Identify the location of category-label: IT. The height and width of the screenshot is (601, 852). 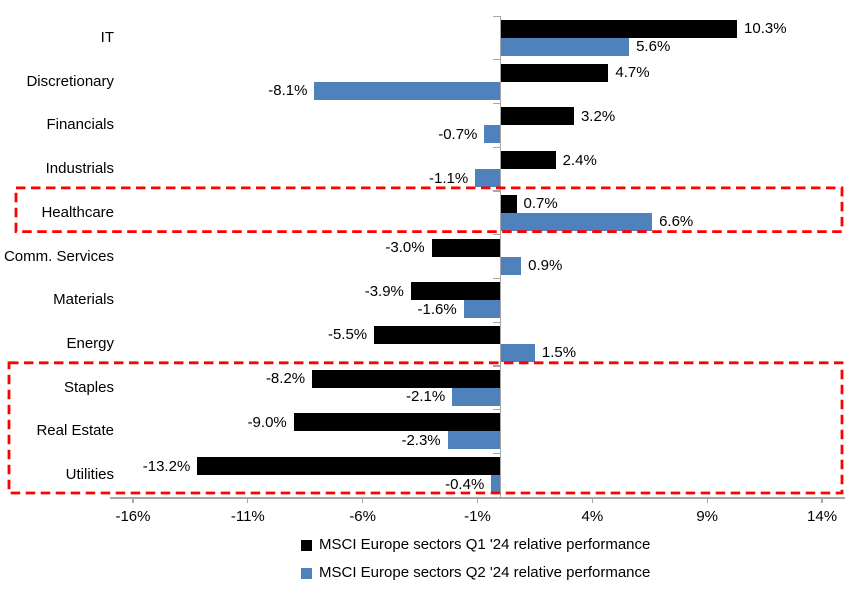
(107, 37).